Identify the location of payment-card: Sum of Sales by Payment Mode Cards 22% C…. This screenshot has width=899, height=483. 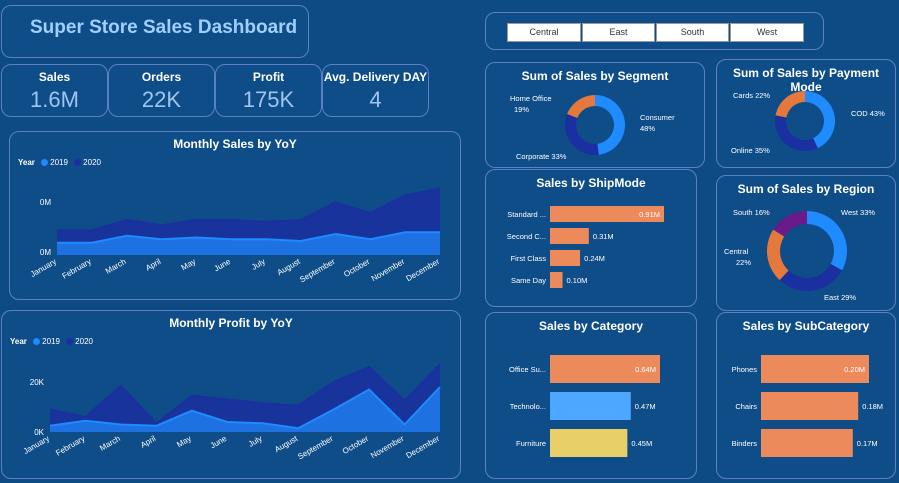
(806, 113).